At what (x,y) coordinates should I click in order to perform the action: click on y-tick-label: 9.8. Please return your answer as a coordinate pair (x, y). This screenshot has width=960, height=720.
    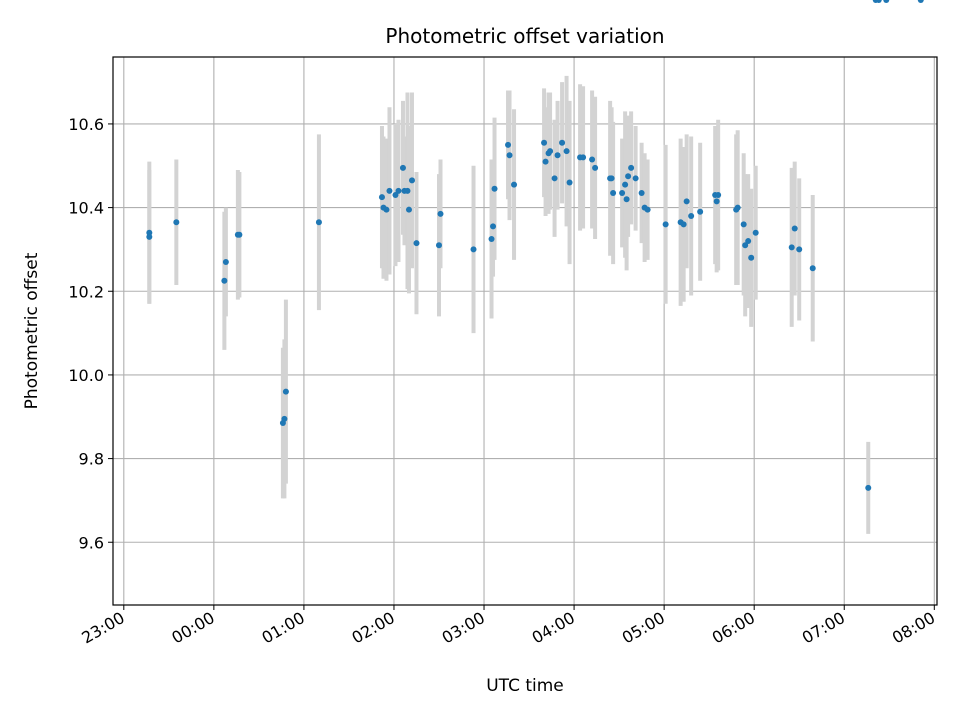
    Looking at the image, I should click on (91, 459).